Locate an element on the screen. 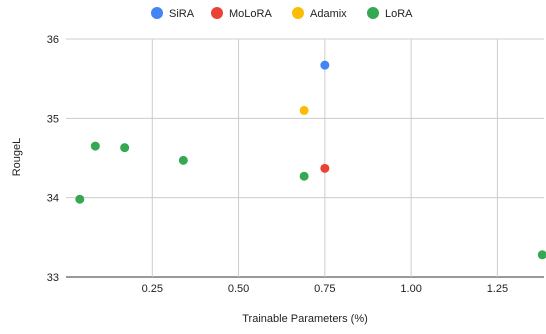 This screenshot has width=546, height=334. legend-label-molora: MoLoRA is located at coordinates (250, 14).